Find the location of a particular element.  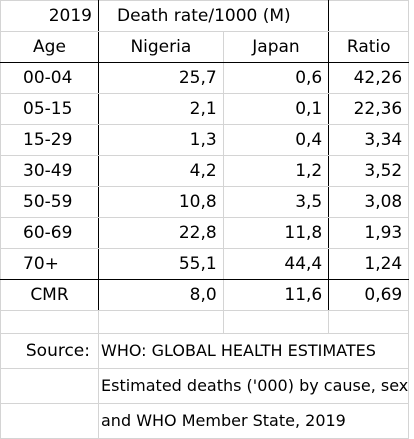

ratio-cell: 42,26 is located at coordinates (369, 78).